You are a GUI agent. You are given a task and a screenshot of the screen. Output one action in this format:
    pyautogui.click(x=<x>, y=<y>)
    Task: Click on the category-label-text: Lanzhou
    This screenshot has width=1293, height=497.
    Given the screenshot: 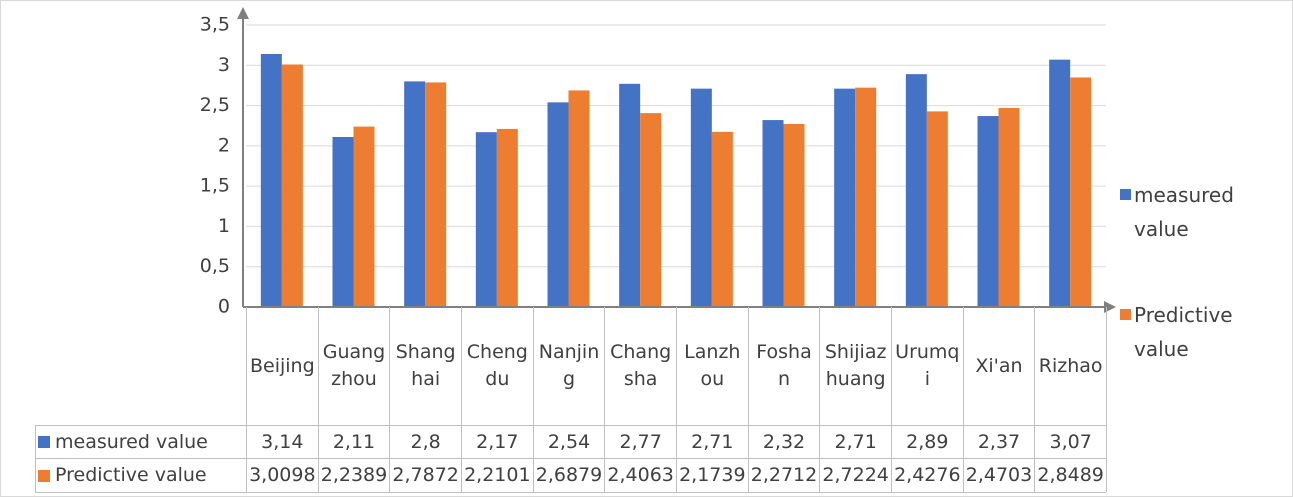 What is the action you would take?
    pyautogui.click(x=712, y=365)
    